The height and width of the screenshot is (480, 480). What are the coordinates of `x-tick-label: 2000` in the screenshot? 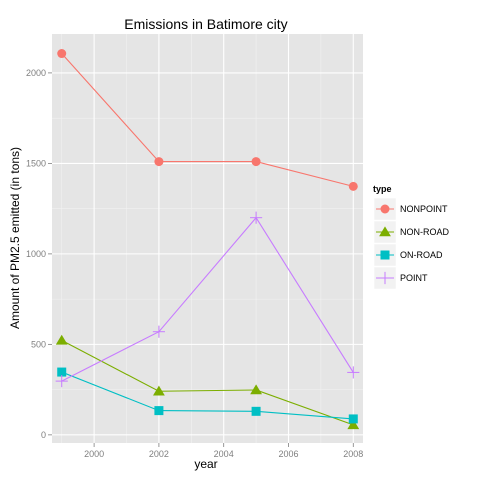 It's located at (94, 454).